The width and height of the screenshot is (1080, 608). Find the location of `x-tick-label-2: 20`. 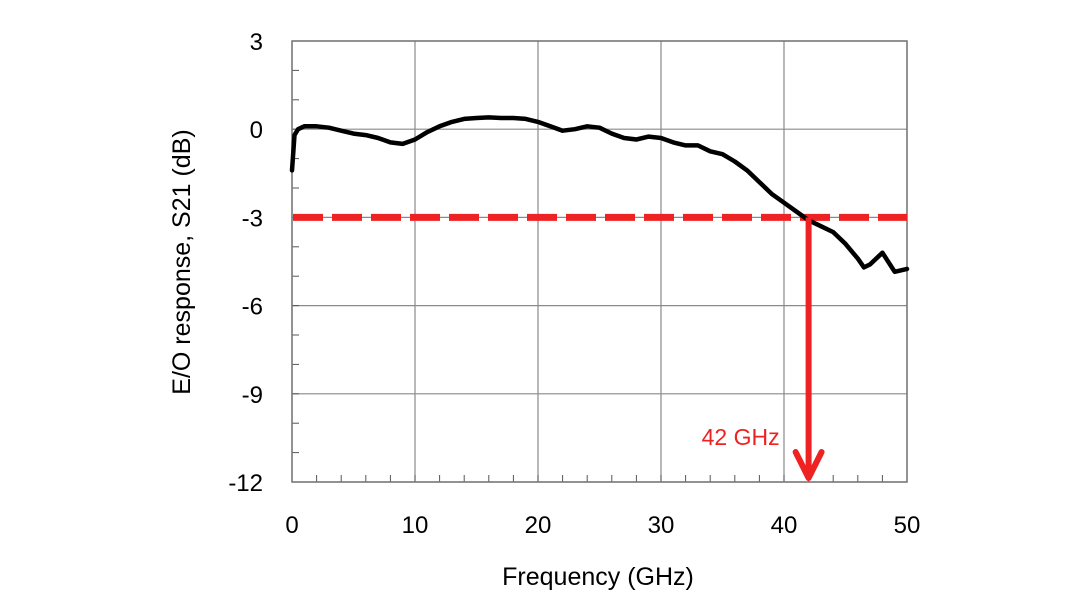

x-tick-label-2: 20 is located at coordinates (538, 525).